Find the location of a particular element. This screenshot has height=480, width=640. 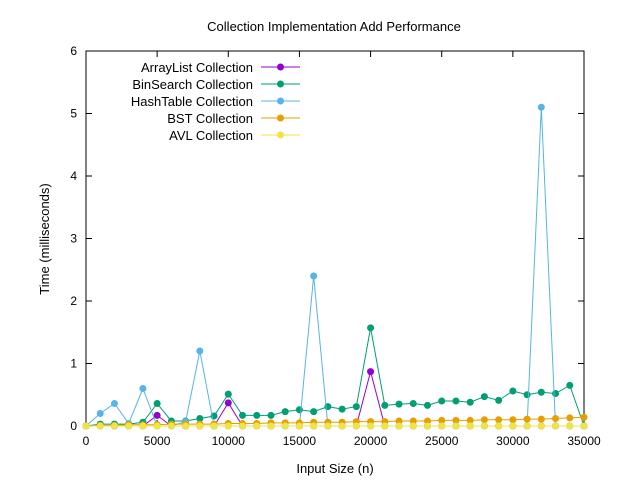

x-tick-label: 20000 is located at coordinates (371, 441).